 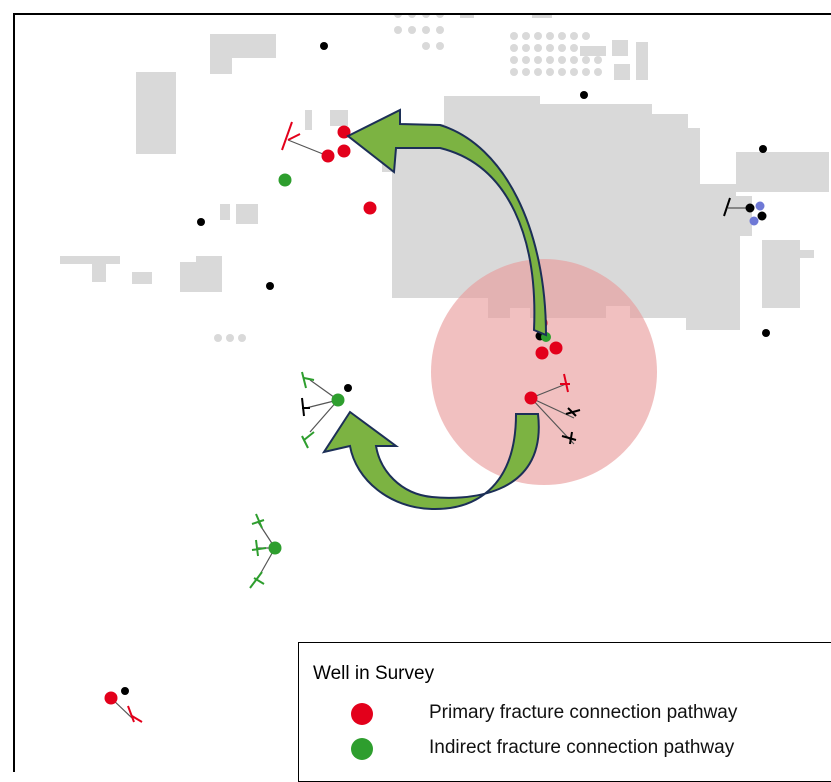 What do you see at coordinates (374, 673) in the screenshot?
I see `legend-title: Well in Survey` at bounding box center [374, 673].